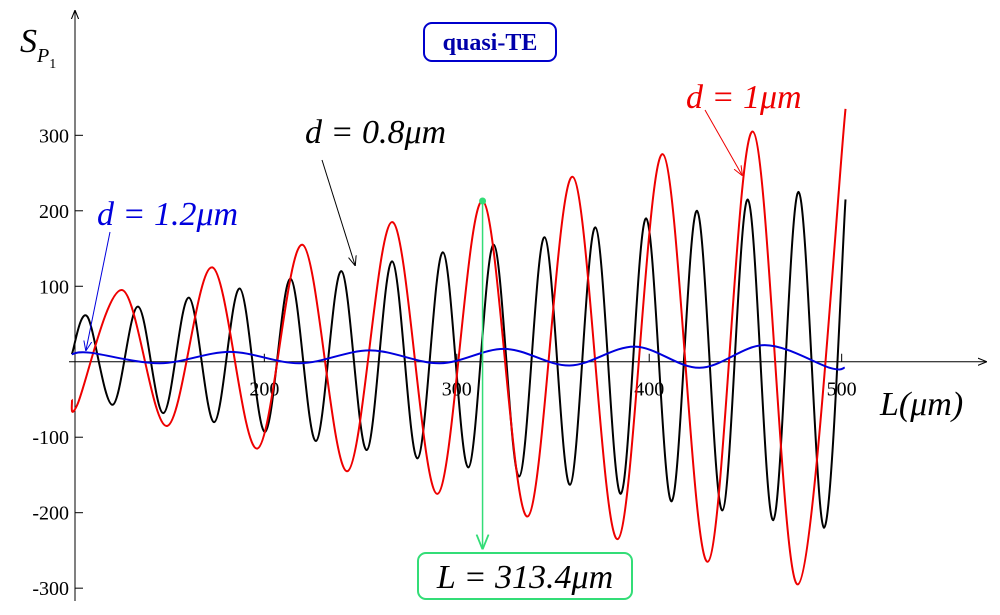  Describe the element at coordinates (54, 212) in the screenshot. I see `y-tick-label: 200` at that location.